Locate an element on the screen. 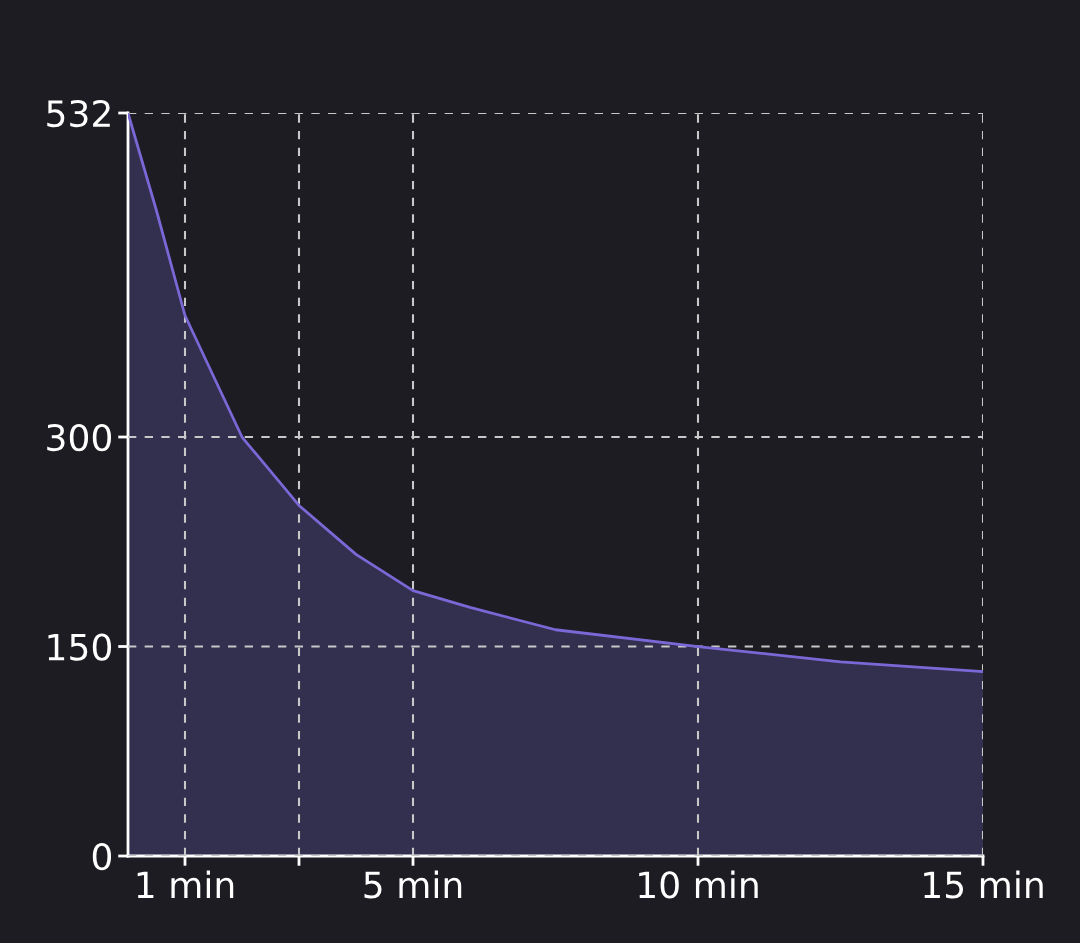  y-tick-label: 0 is located at coordinates (102, 856).